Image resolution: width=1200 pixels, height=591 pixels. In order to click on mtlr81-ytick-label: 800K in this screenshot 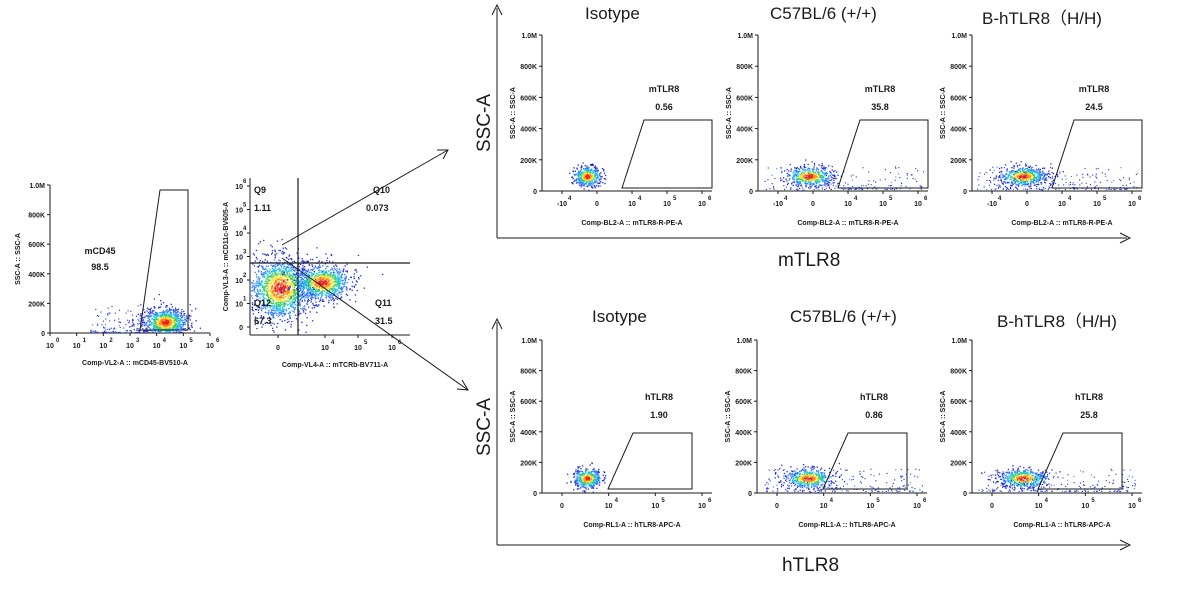, I will do `click(744, 67)`.